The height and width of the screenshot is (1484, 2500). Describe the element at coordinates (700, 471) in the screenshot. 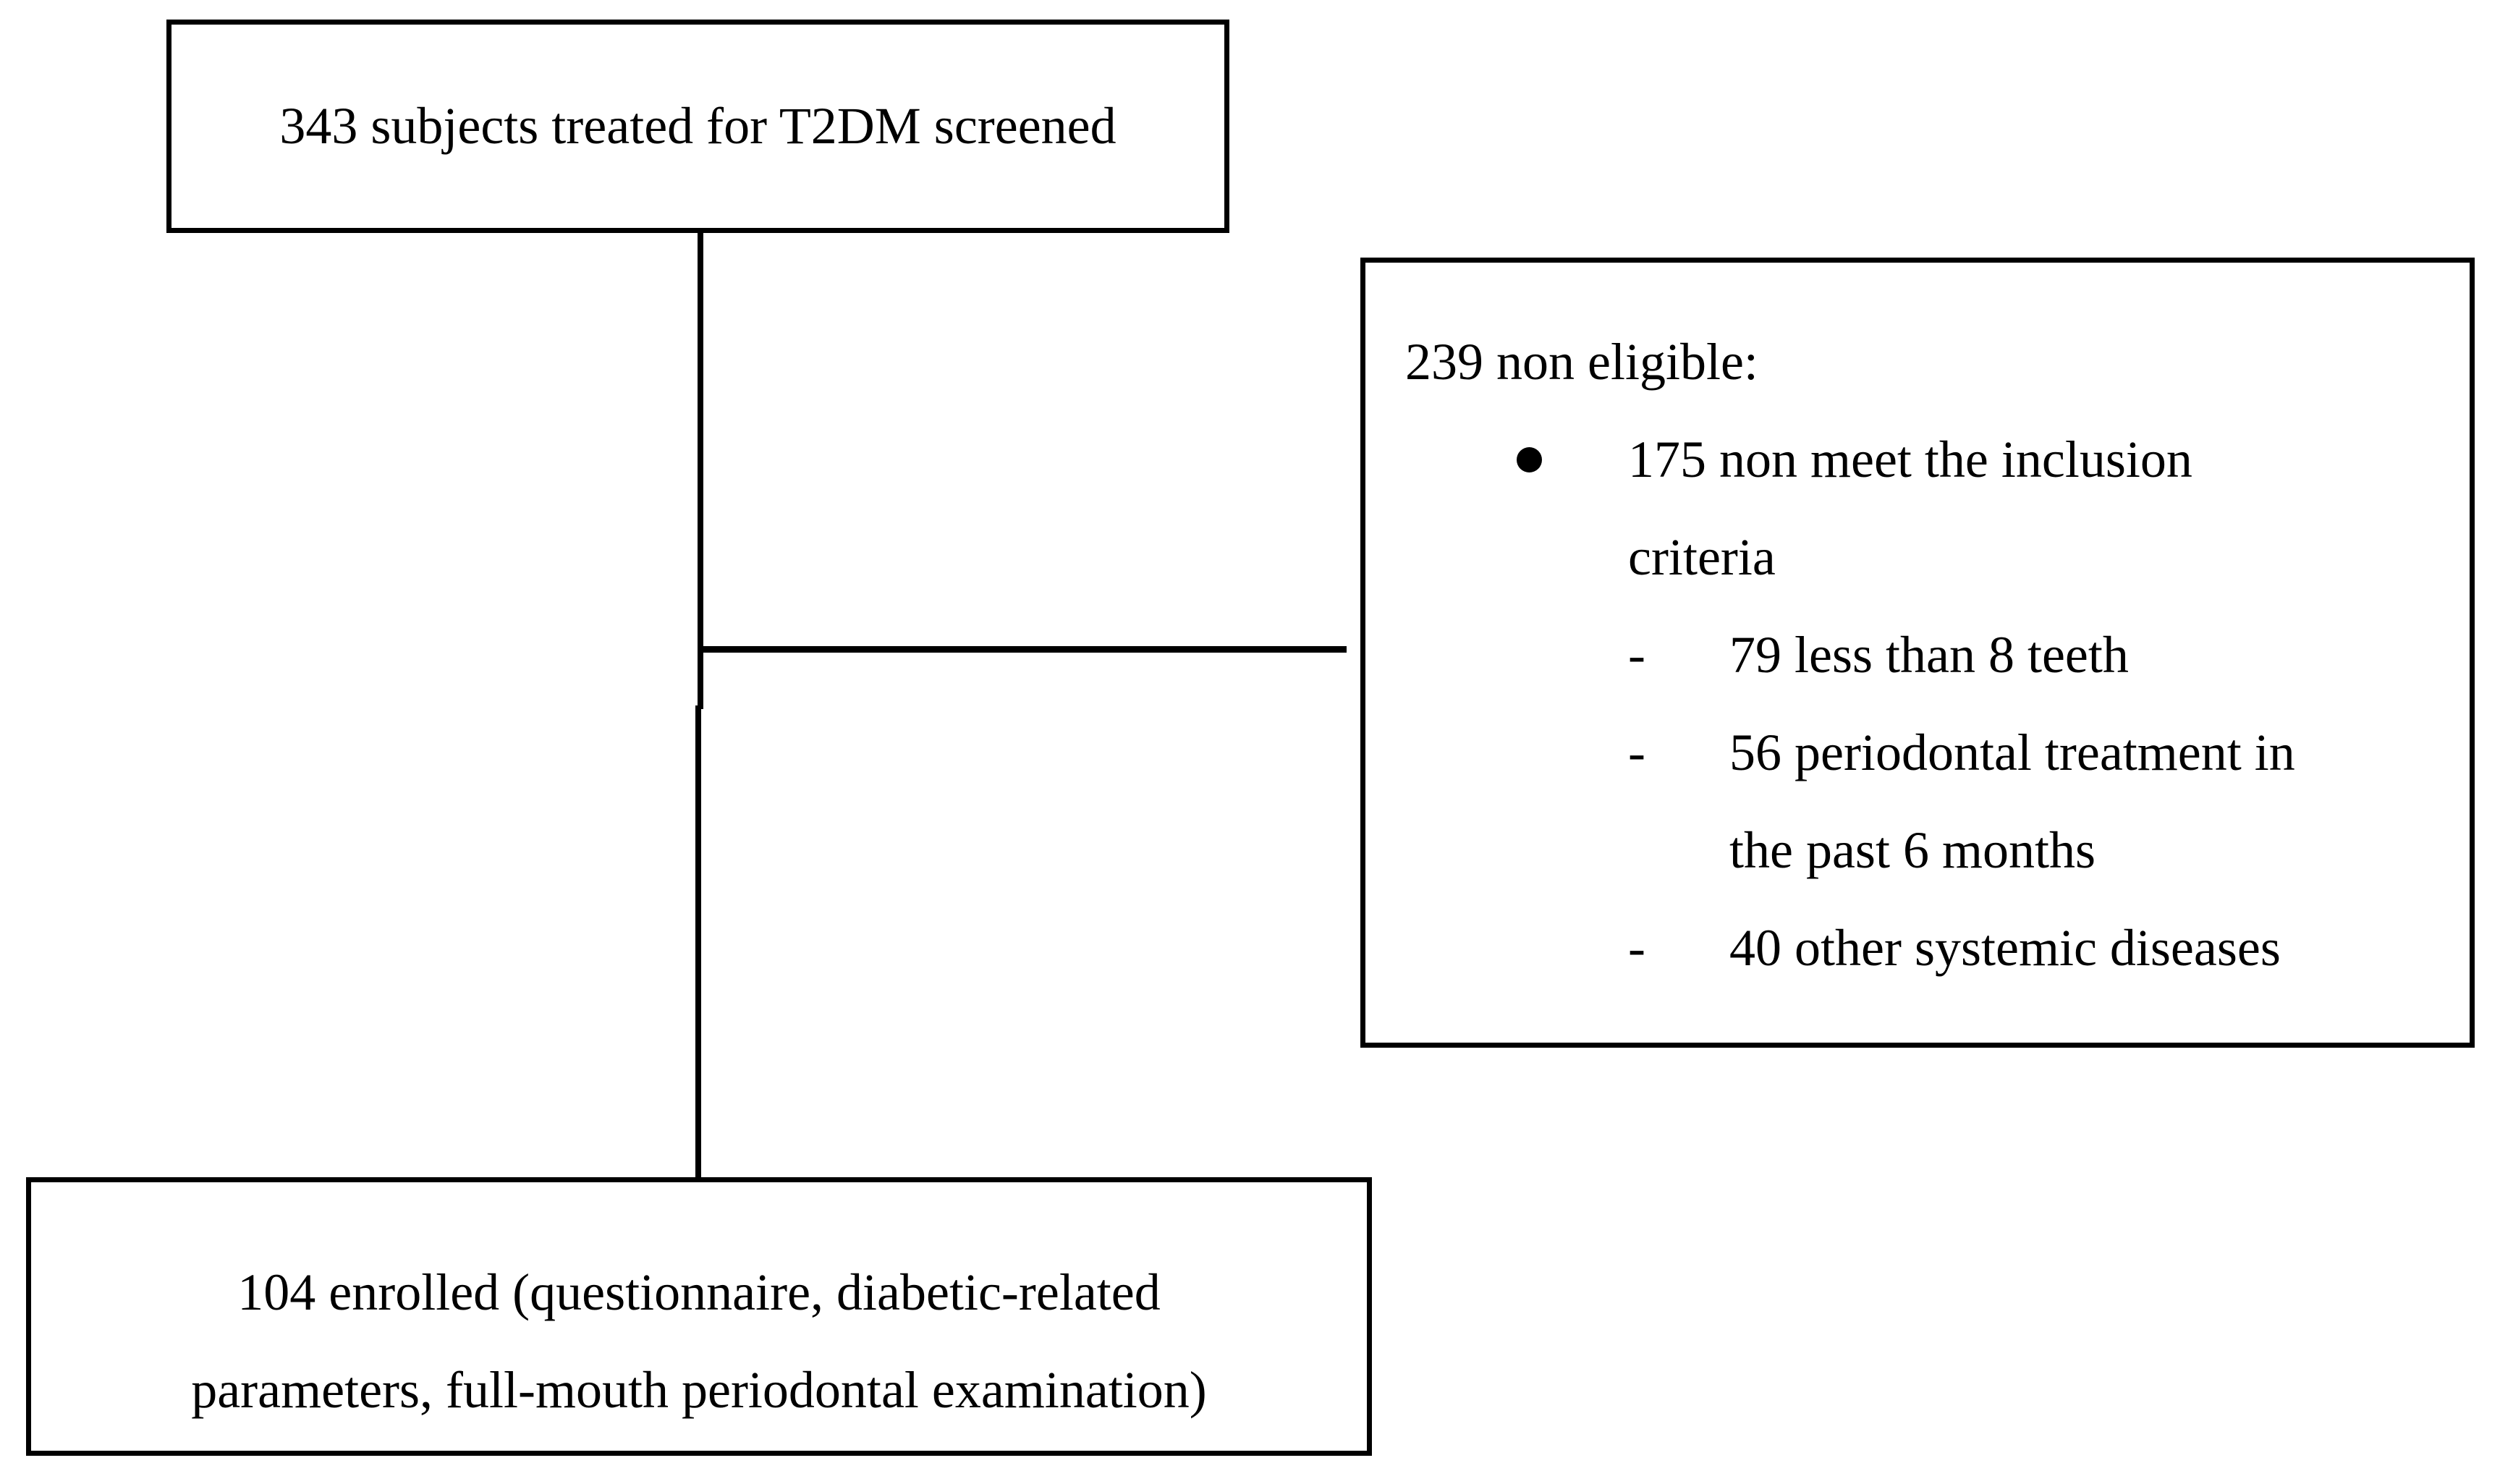

I see `connector-vertical-upper` at that location.